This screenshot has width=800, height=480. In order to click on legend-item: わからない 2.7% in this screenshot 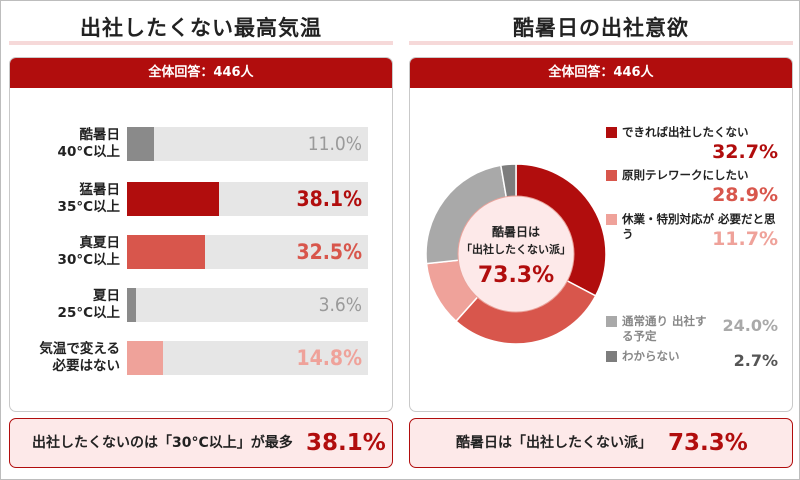, I will do `click(697, 369)`.